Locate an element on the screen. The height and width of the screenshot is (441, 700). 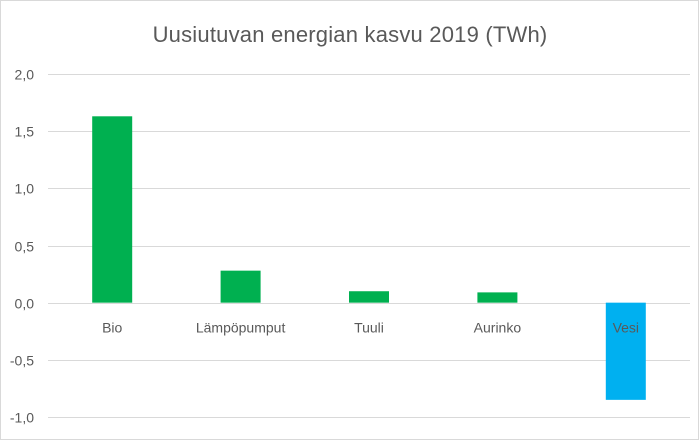
y-tick-label: 0,5 is located at coordinates (25, 247).